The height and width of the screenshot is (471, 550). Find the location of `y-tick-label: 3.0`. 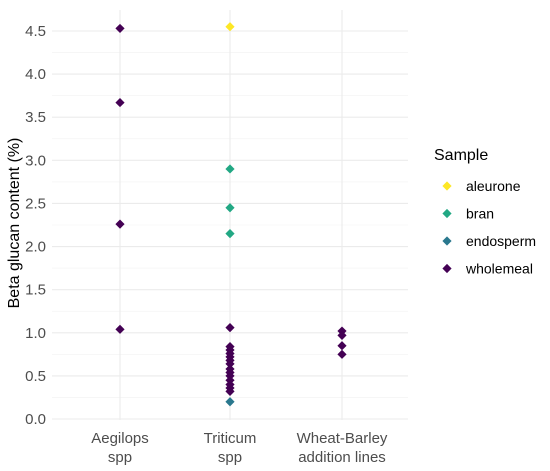

y-tick-label: 3.0 is located at coordinates (35, 160).